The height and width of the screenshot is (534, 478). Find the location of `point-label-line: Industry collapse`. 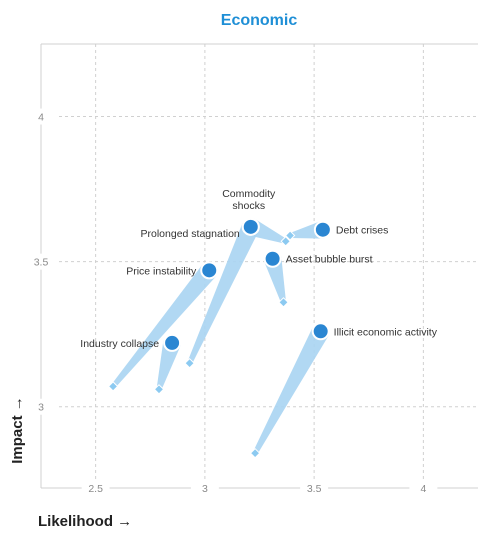

point-label-line: Industry collapse is located at coordinates (119, 344).